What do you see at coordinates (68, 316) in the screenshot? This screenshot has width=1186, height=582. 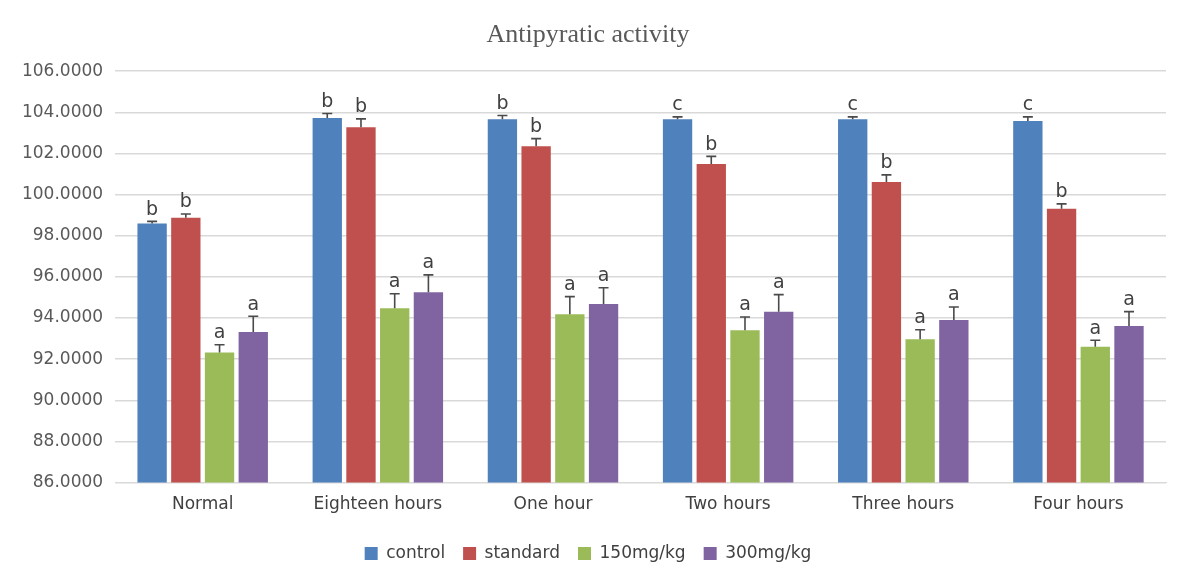 I see `y-tick-label: 94.0000` at bounding box center [68, 316].